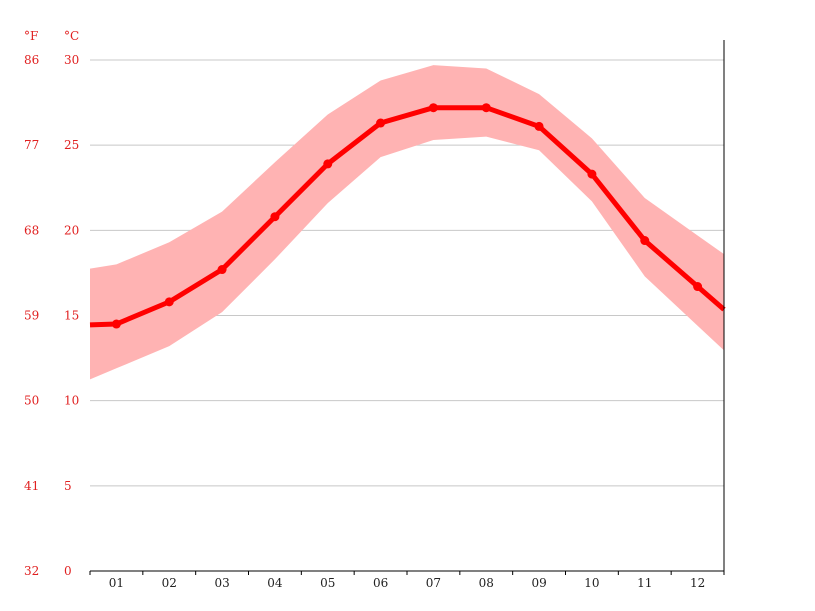 The width and height of the screenshot is (815, 611). Describe the element at coordinates (71, 60) in the screenshot. I see `y-tick-label-celsius: 30` at that location.